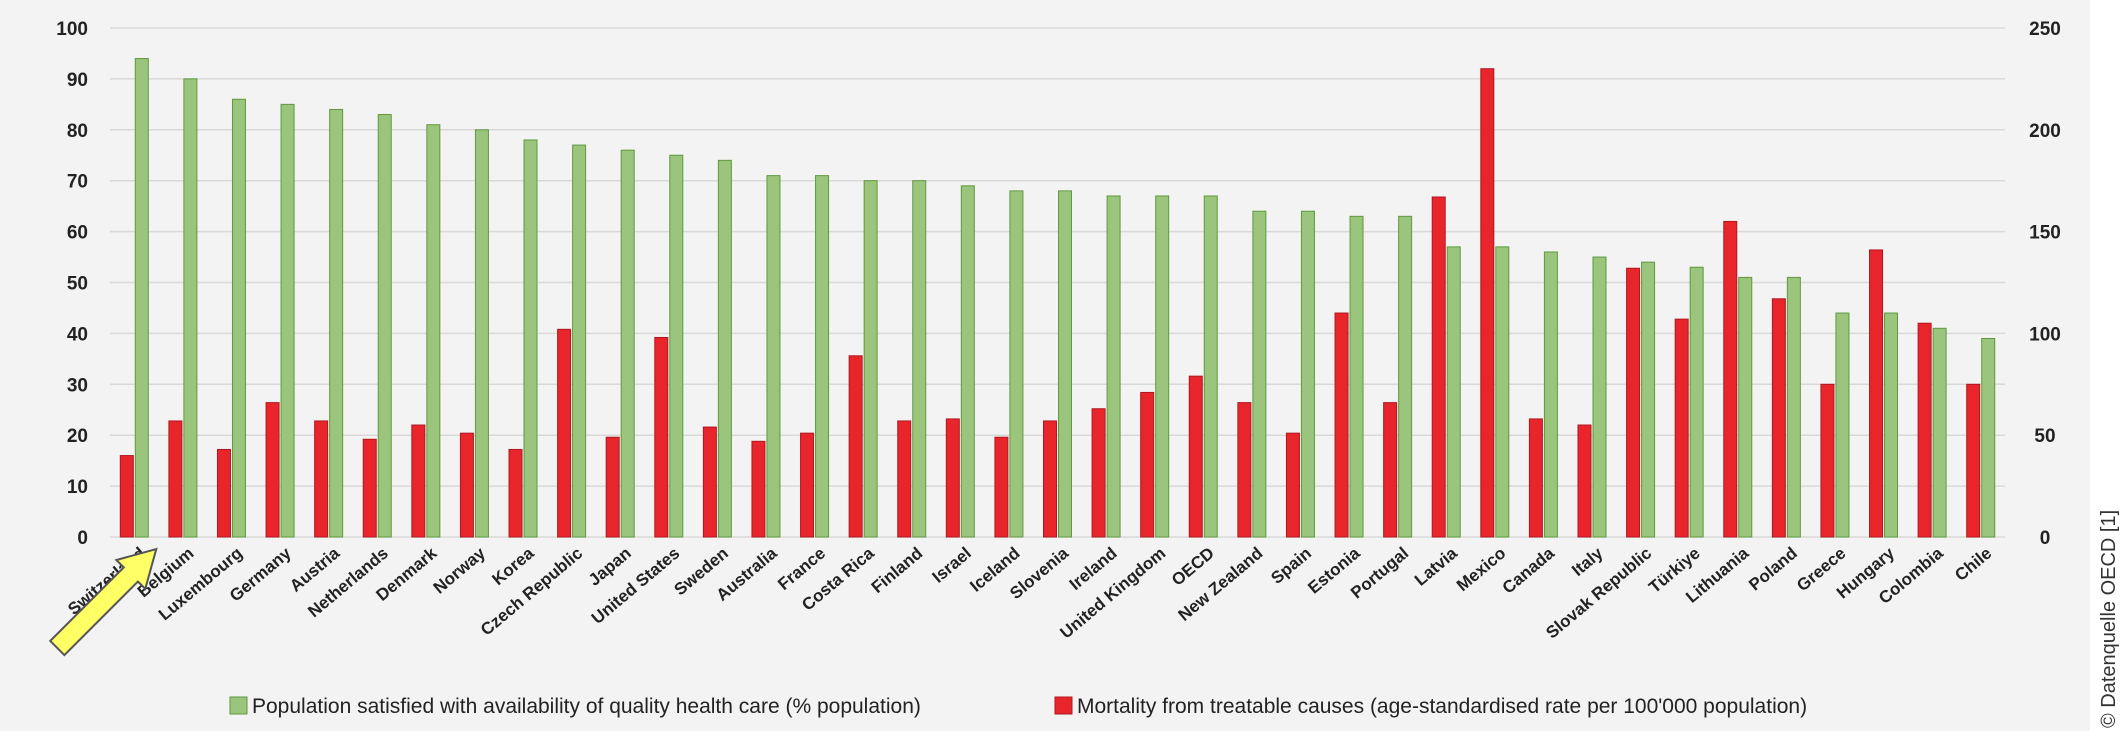 This screenshot has height=736, width=2125. I want to click on left-tick-label: 80, so click(77, 131).